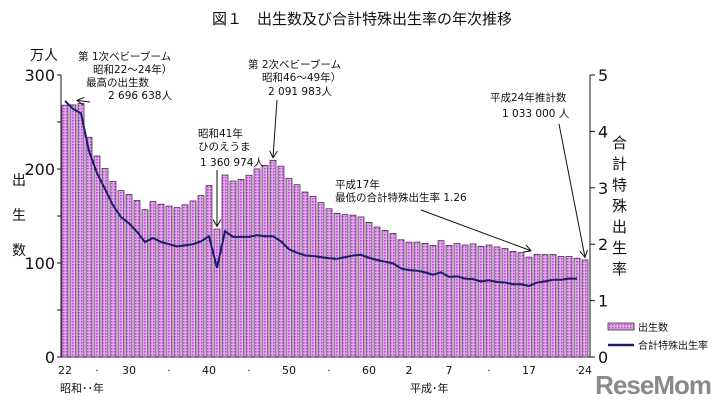  What do you see at coordinates (513, 304) in the screenshot?
I see `bar-2003` at bounding box center [513, 304].